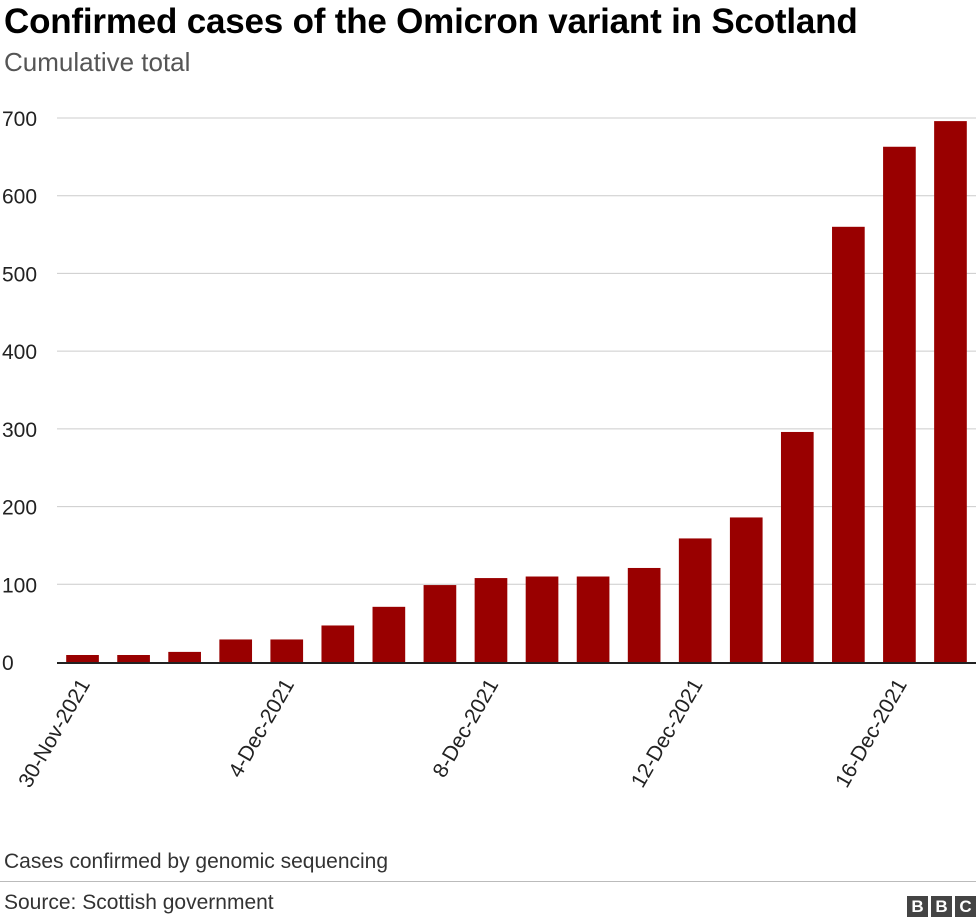  Describe the element at coordinates (19, 585) in the screenshot. I see `y-tick-label: 100` at that location.